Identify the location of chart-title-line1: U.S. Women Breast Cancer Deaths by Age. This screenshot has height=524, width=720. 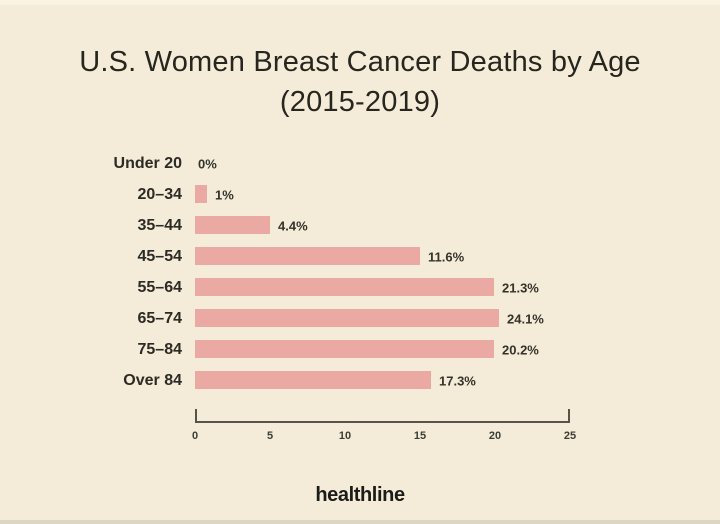
(360, 62).